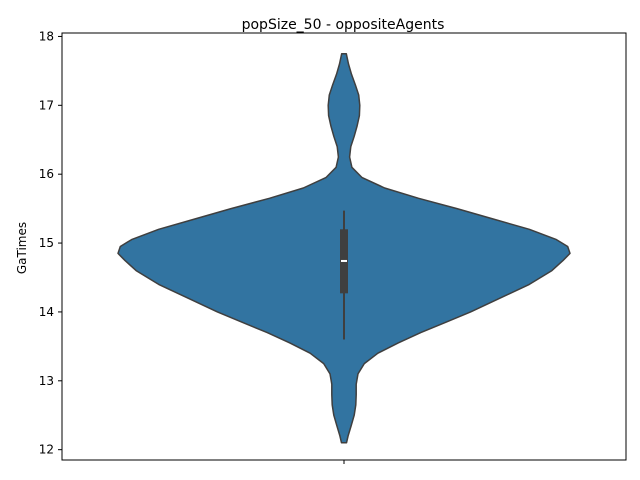 The height and width of the screenshot is (480, 640). I want to click on y-tick-label: 16, so click(46, 174).